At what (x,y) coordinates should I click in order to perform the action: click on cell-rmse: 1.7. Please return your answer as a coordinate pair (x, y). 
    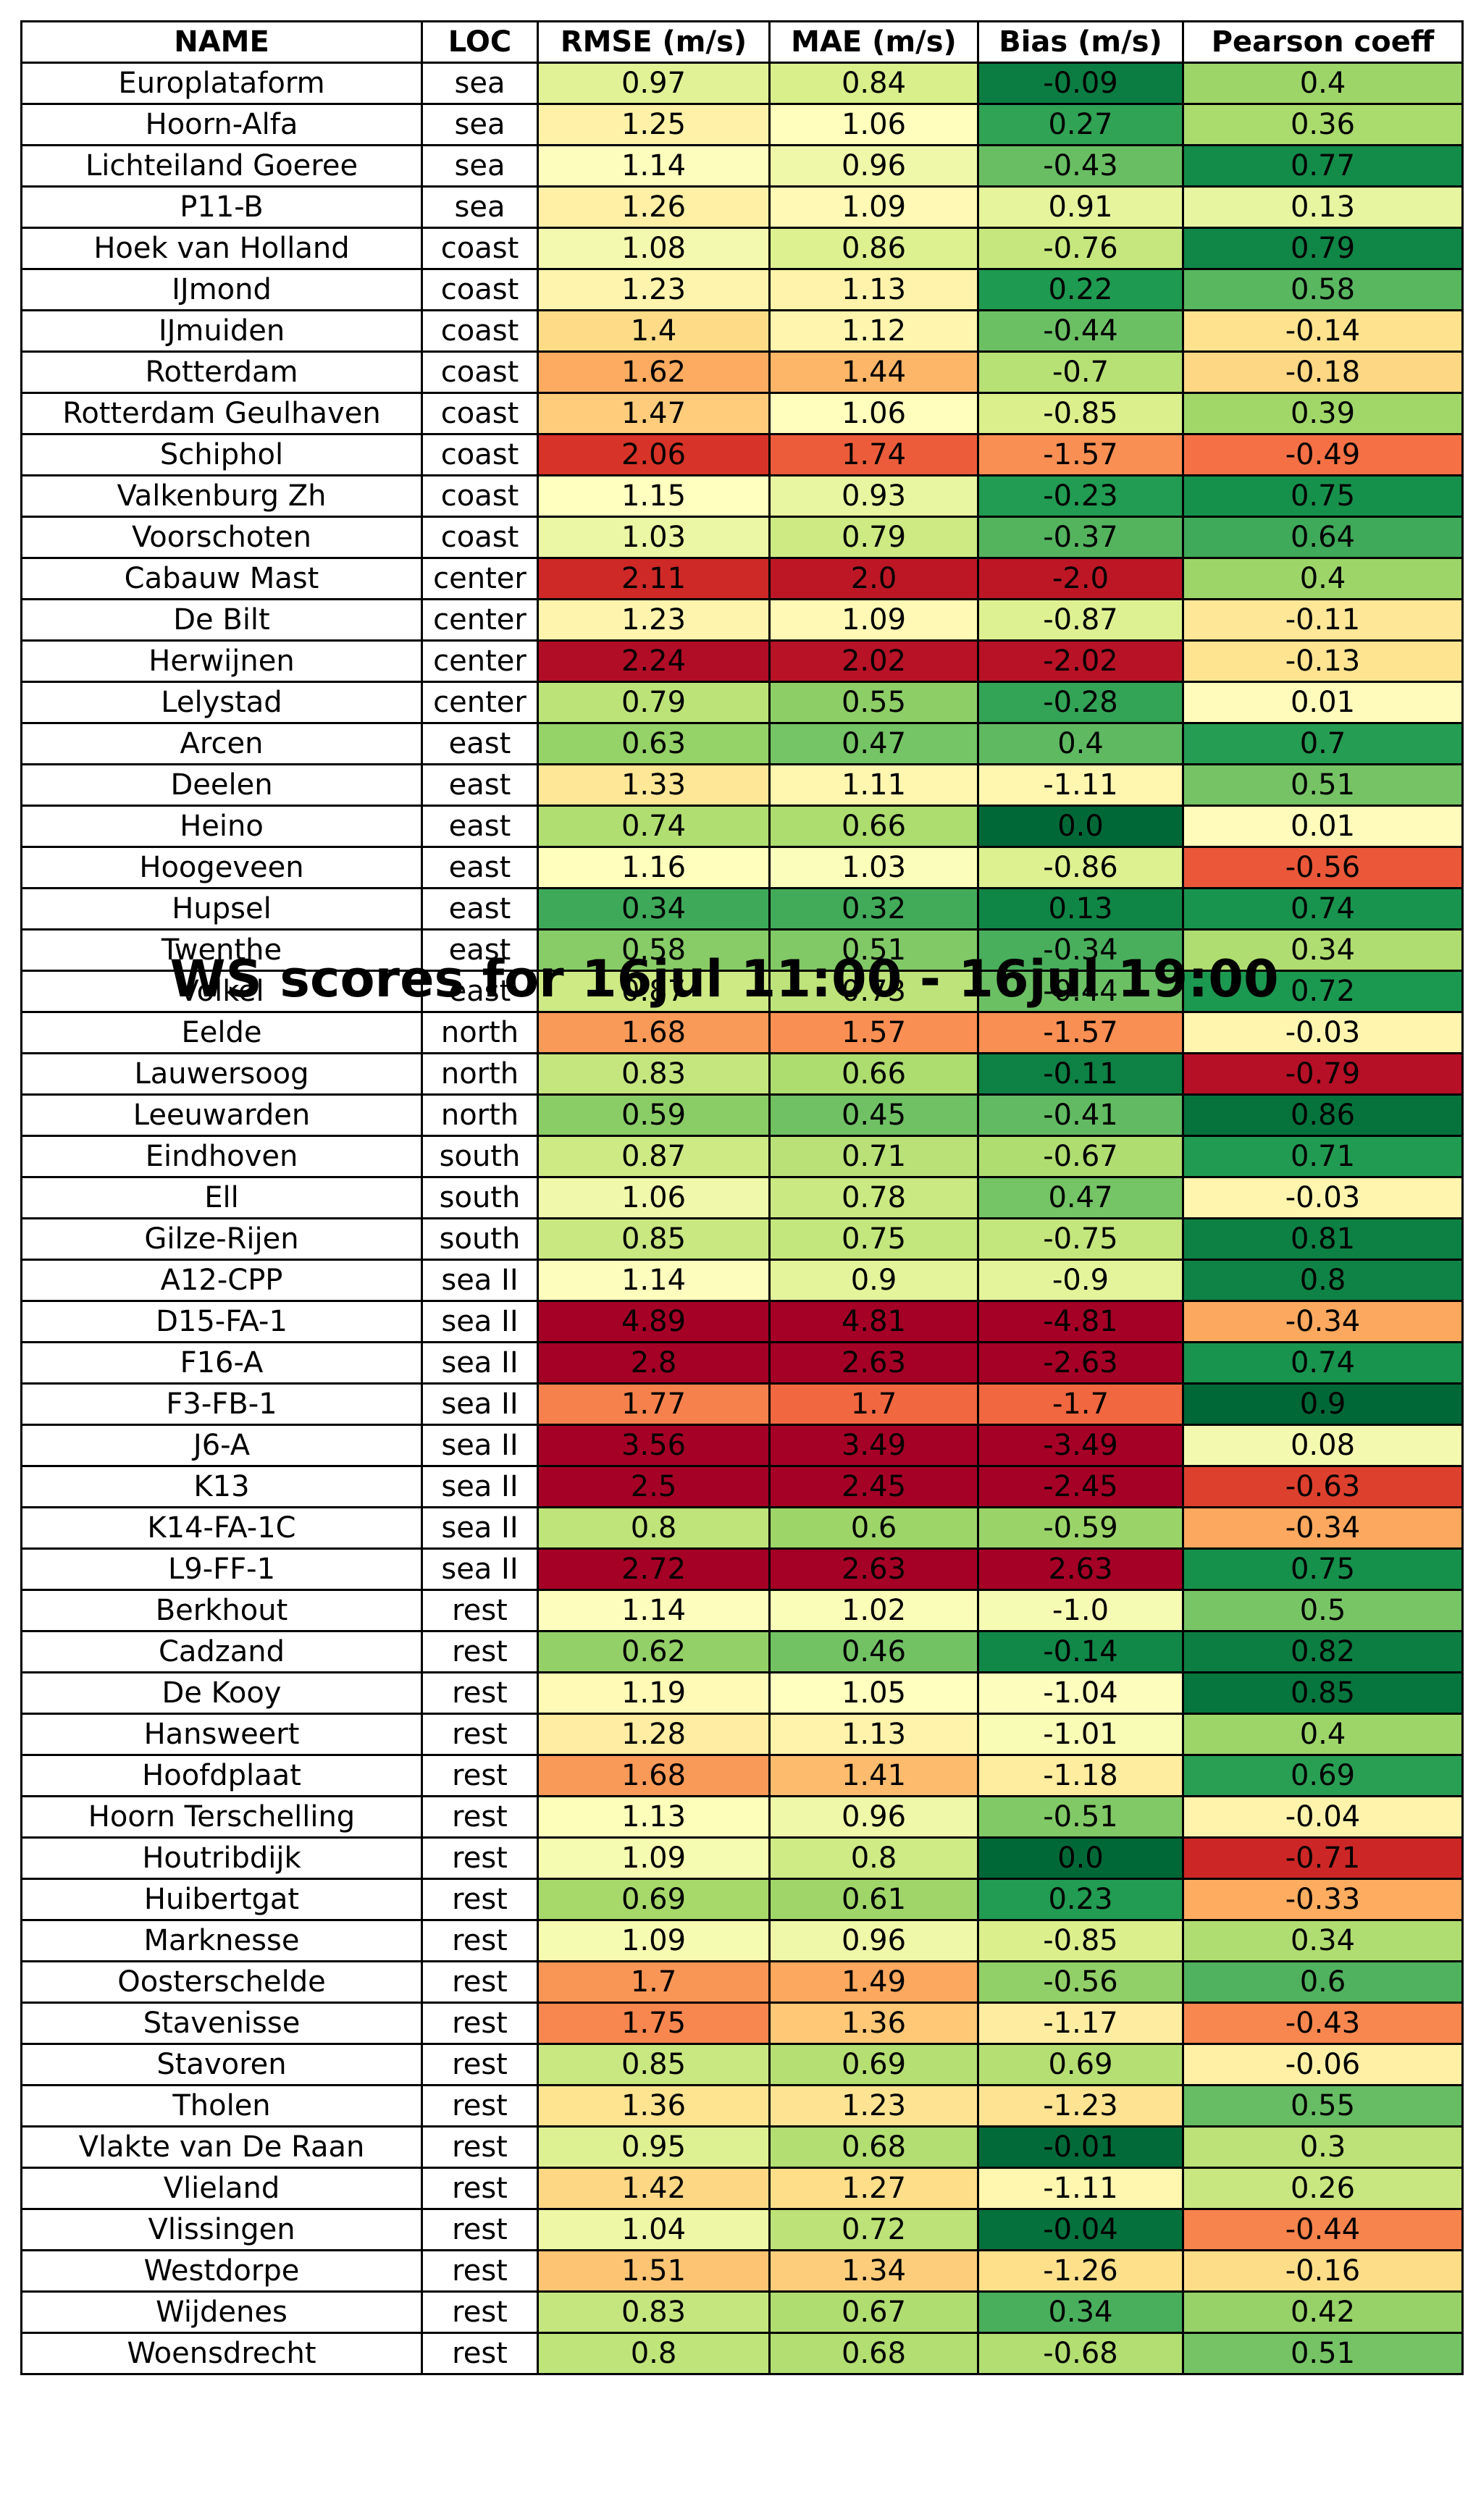
    Looking at the image, I should click on (654, 1982).